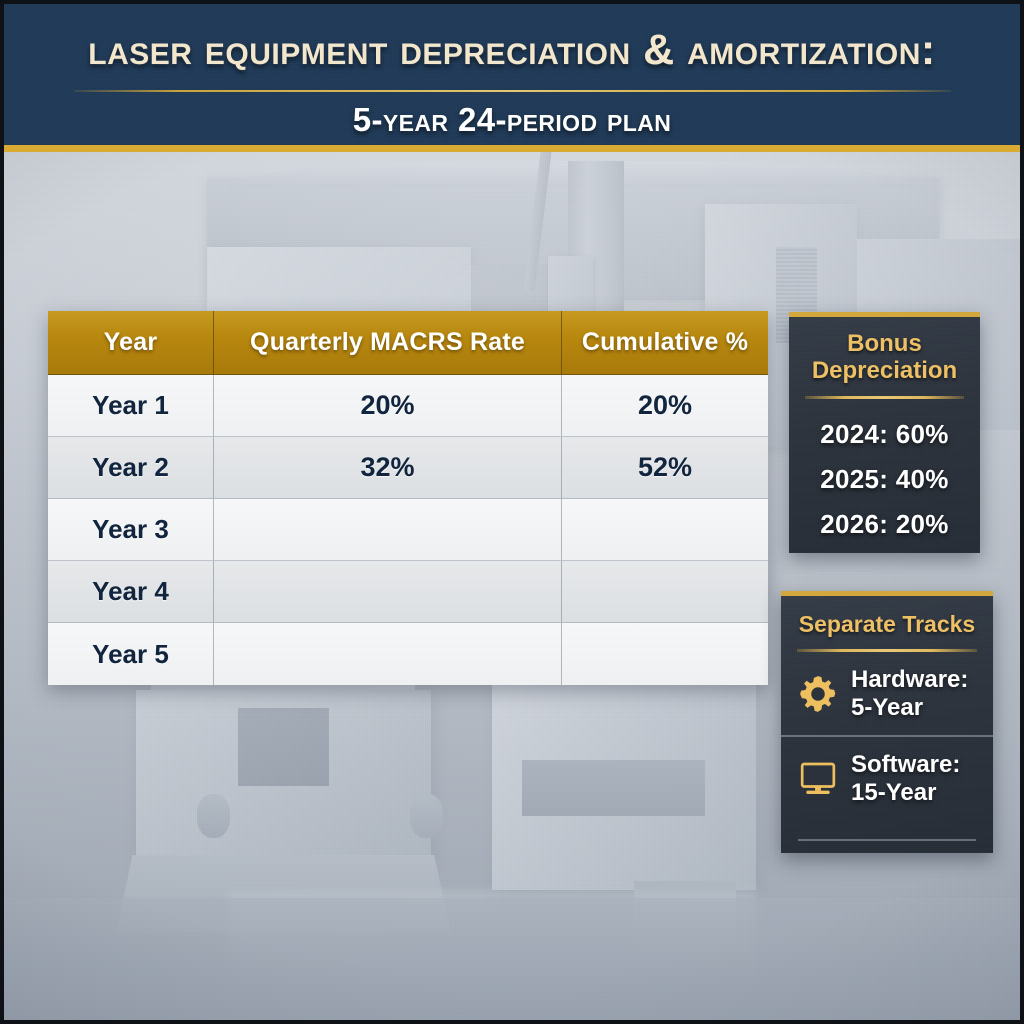 The width and height of the screenshot is (1024, 1024). I want to click on cell-year: Year 5, so click(131, 654).